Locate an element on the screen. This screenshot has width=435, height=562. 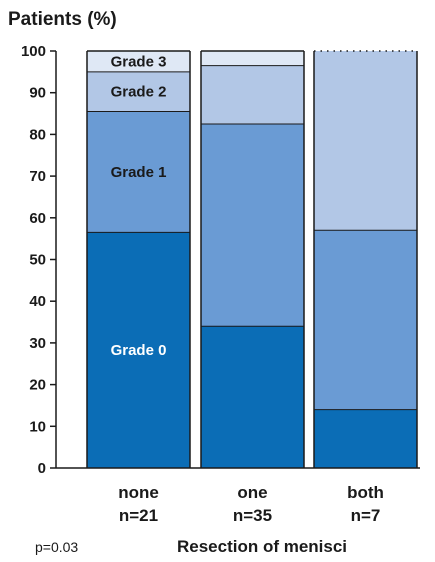
category-count-label: n=35 is located at coordinates (252, 515).